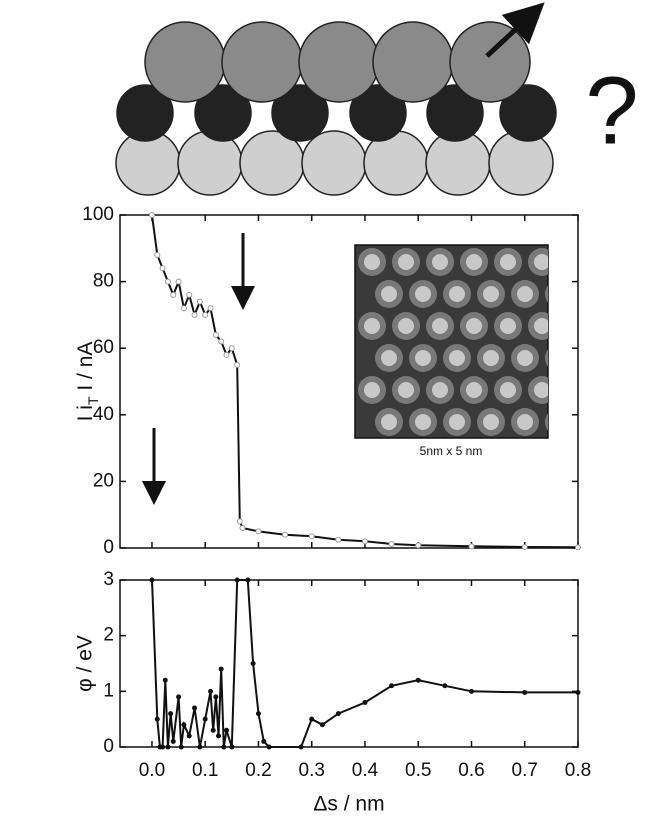  I want to click on y-tick-label: 3, so click(108, 579).